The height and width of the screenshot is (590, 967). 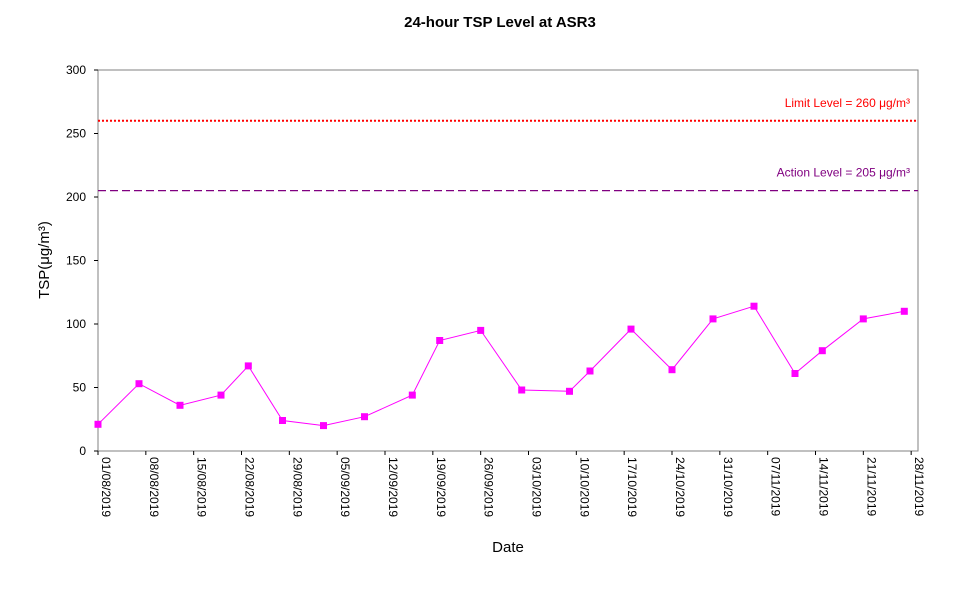 I want to click on x-tick-label: 05/09/2019, so click(x=345, y=487).